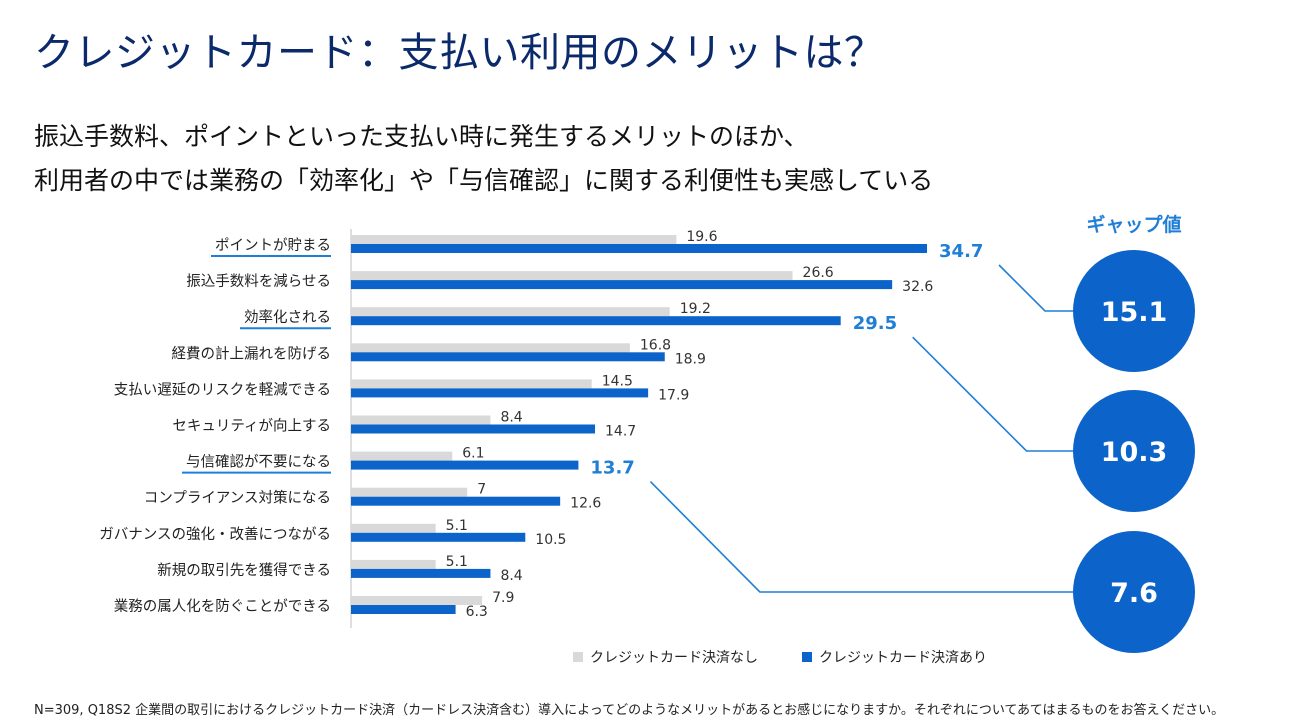 The height and width of the screenshot is (728, 1299). Describe the element at coordinates (421, 136) in the screenshot. I see `subtitle-line-1: 振込手数料、ポイントといった支払い時に発生するメリットのほか、` at that location.